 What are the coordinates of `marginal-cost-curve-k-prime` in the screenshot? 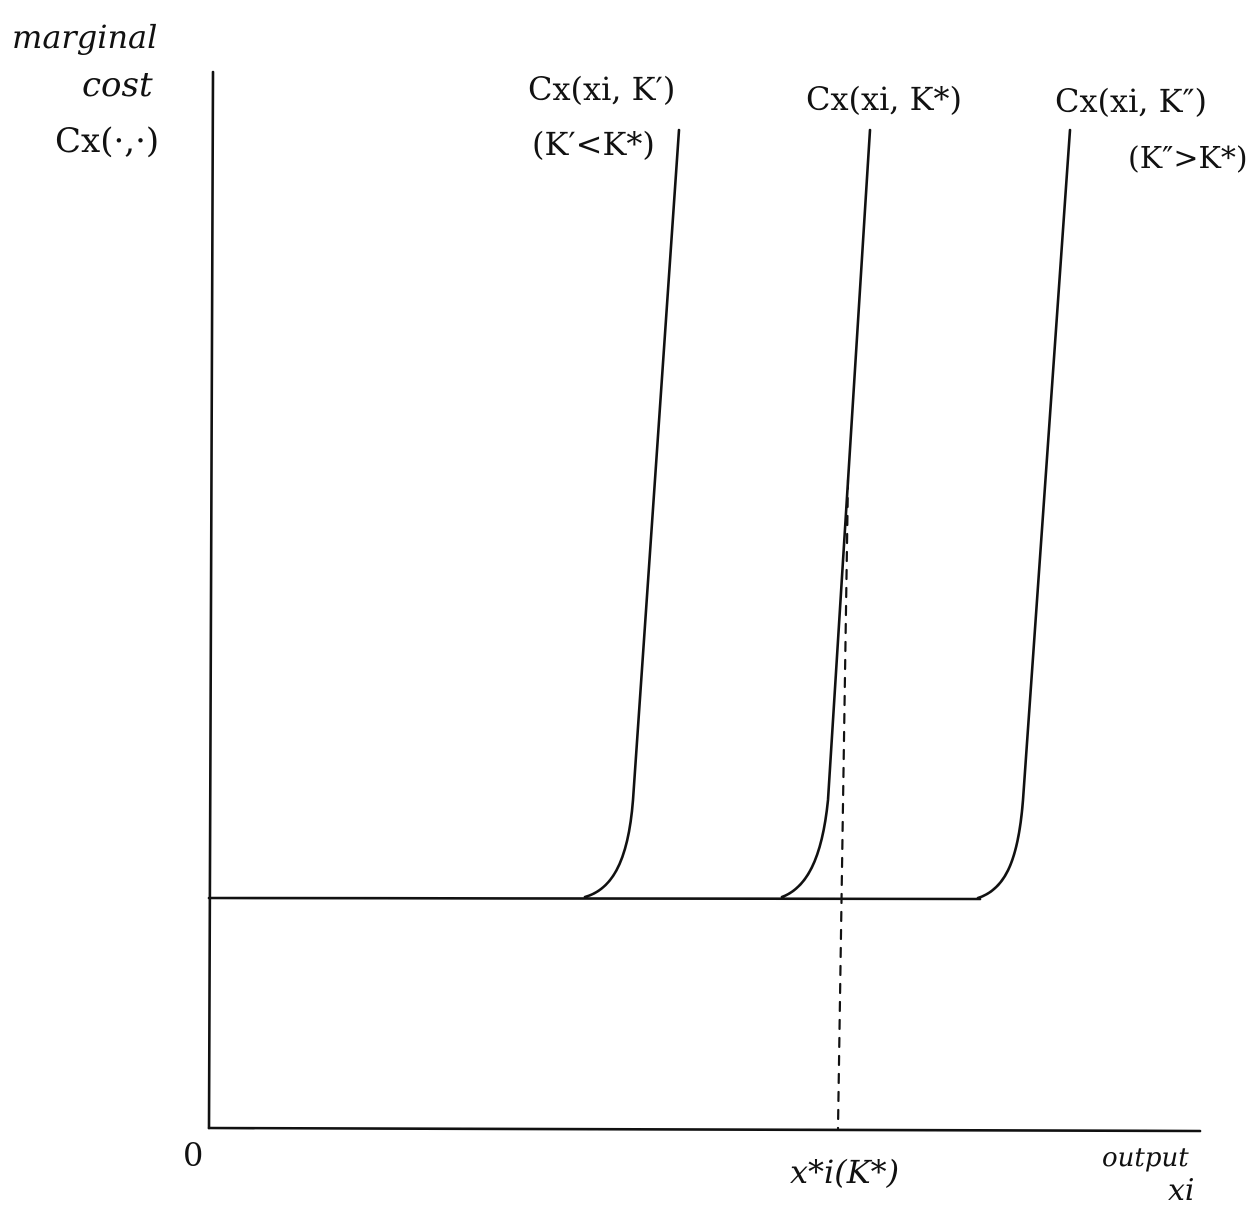 It's located at (632, 513).